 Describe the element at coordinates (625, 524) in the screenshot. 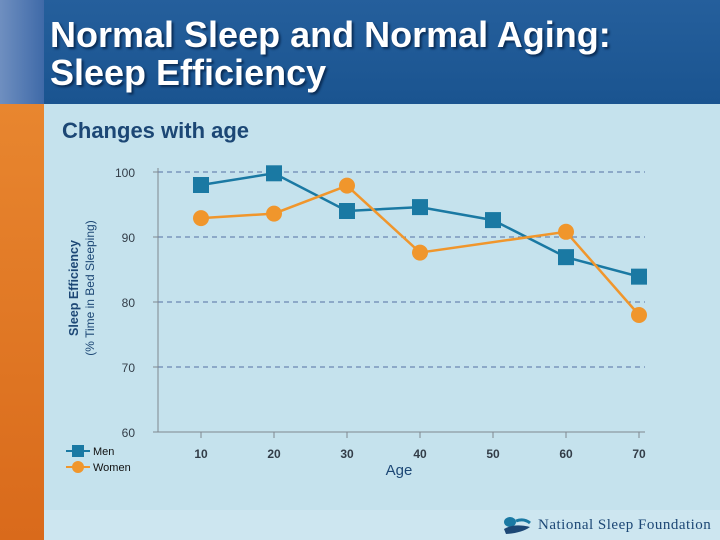

I see `footer-brand-name: National Sleep Foundation` at that location.